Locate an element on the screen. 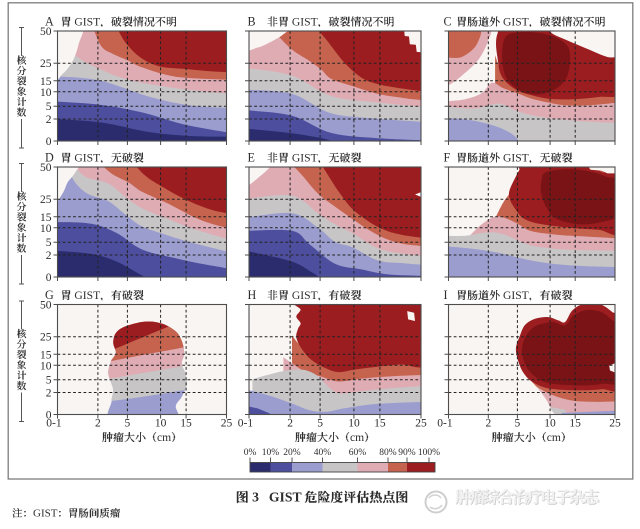 The image size is (640, 529). svg-text: B is located at coordinates (252, 22).